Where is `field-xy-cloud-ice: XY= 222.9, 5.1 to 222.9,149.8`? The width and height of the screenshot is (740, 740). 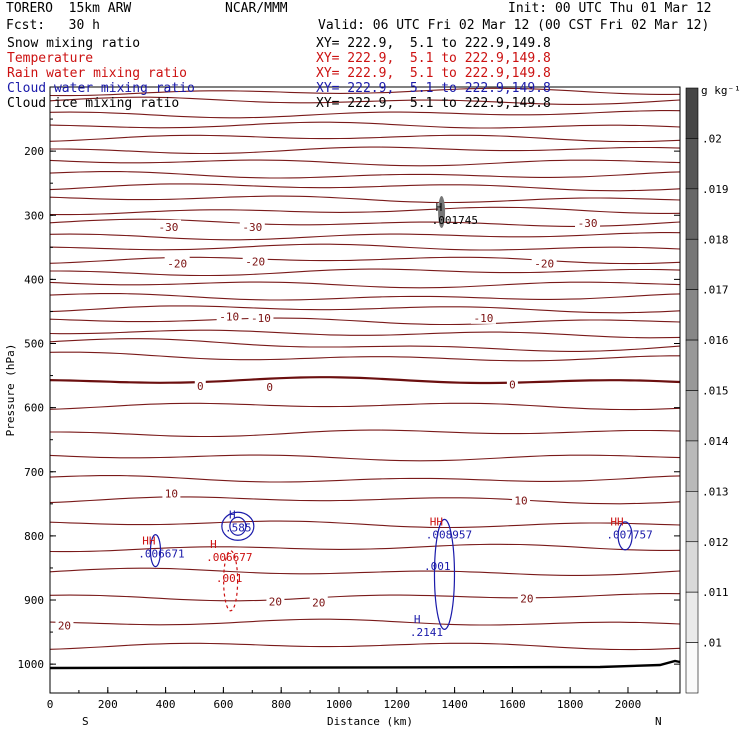
field-xy-cloud-ice: XY= 222.9, 5.1 to 222.9,149.8 is located at coordinates (433, 103).